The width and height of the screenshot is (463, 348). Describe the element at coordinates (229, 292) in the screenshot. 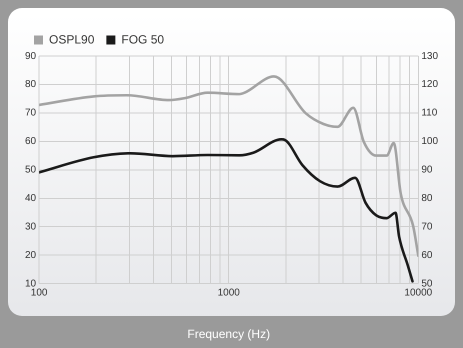

I see `x-tick-label: 1000` at that location.